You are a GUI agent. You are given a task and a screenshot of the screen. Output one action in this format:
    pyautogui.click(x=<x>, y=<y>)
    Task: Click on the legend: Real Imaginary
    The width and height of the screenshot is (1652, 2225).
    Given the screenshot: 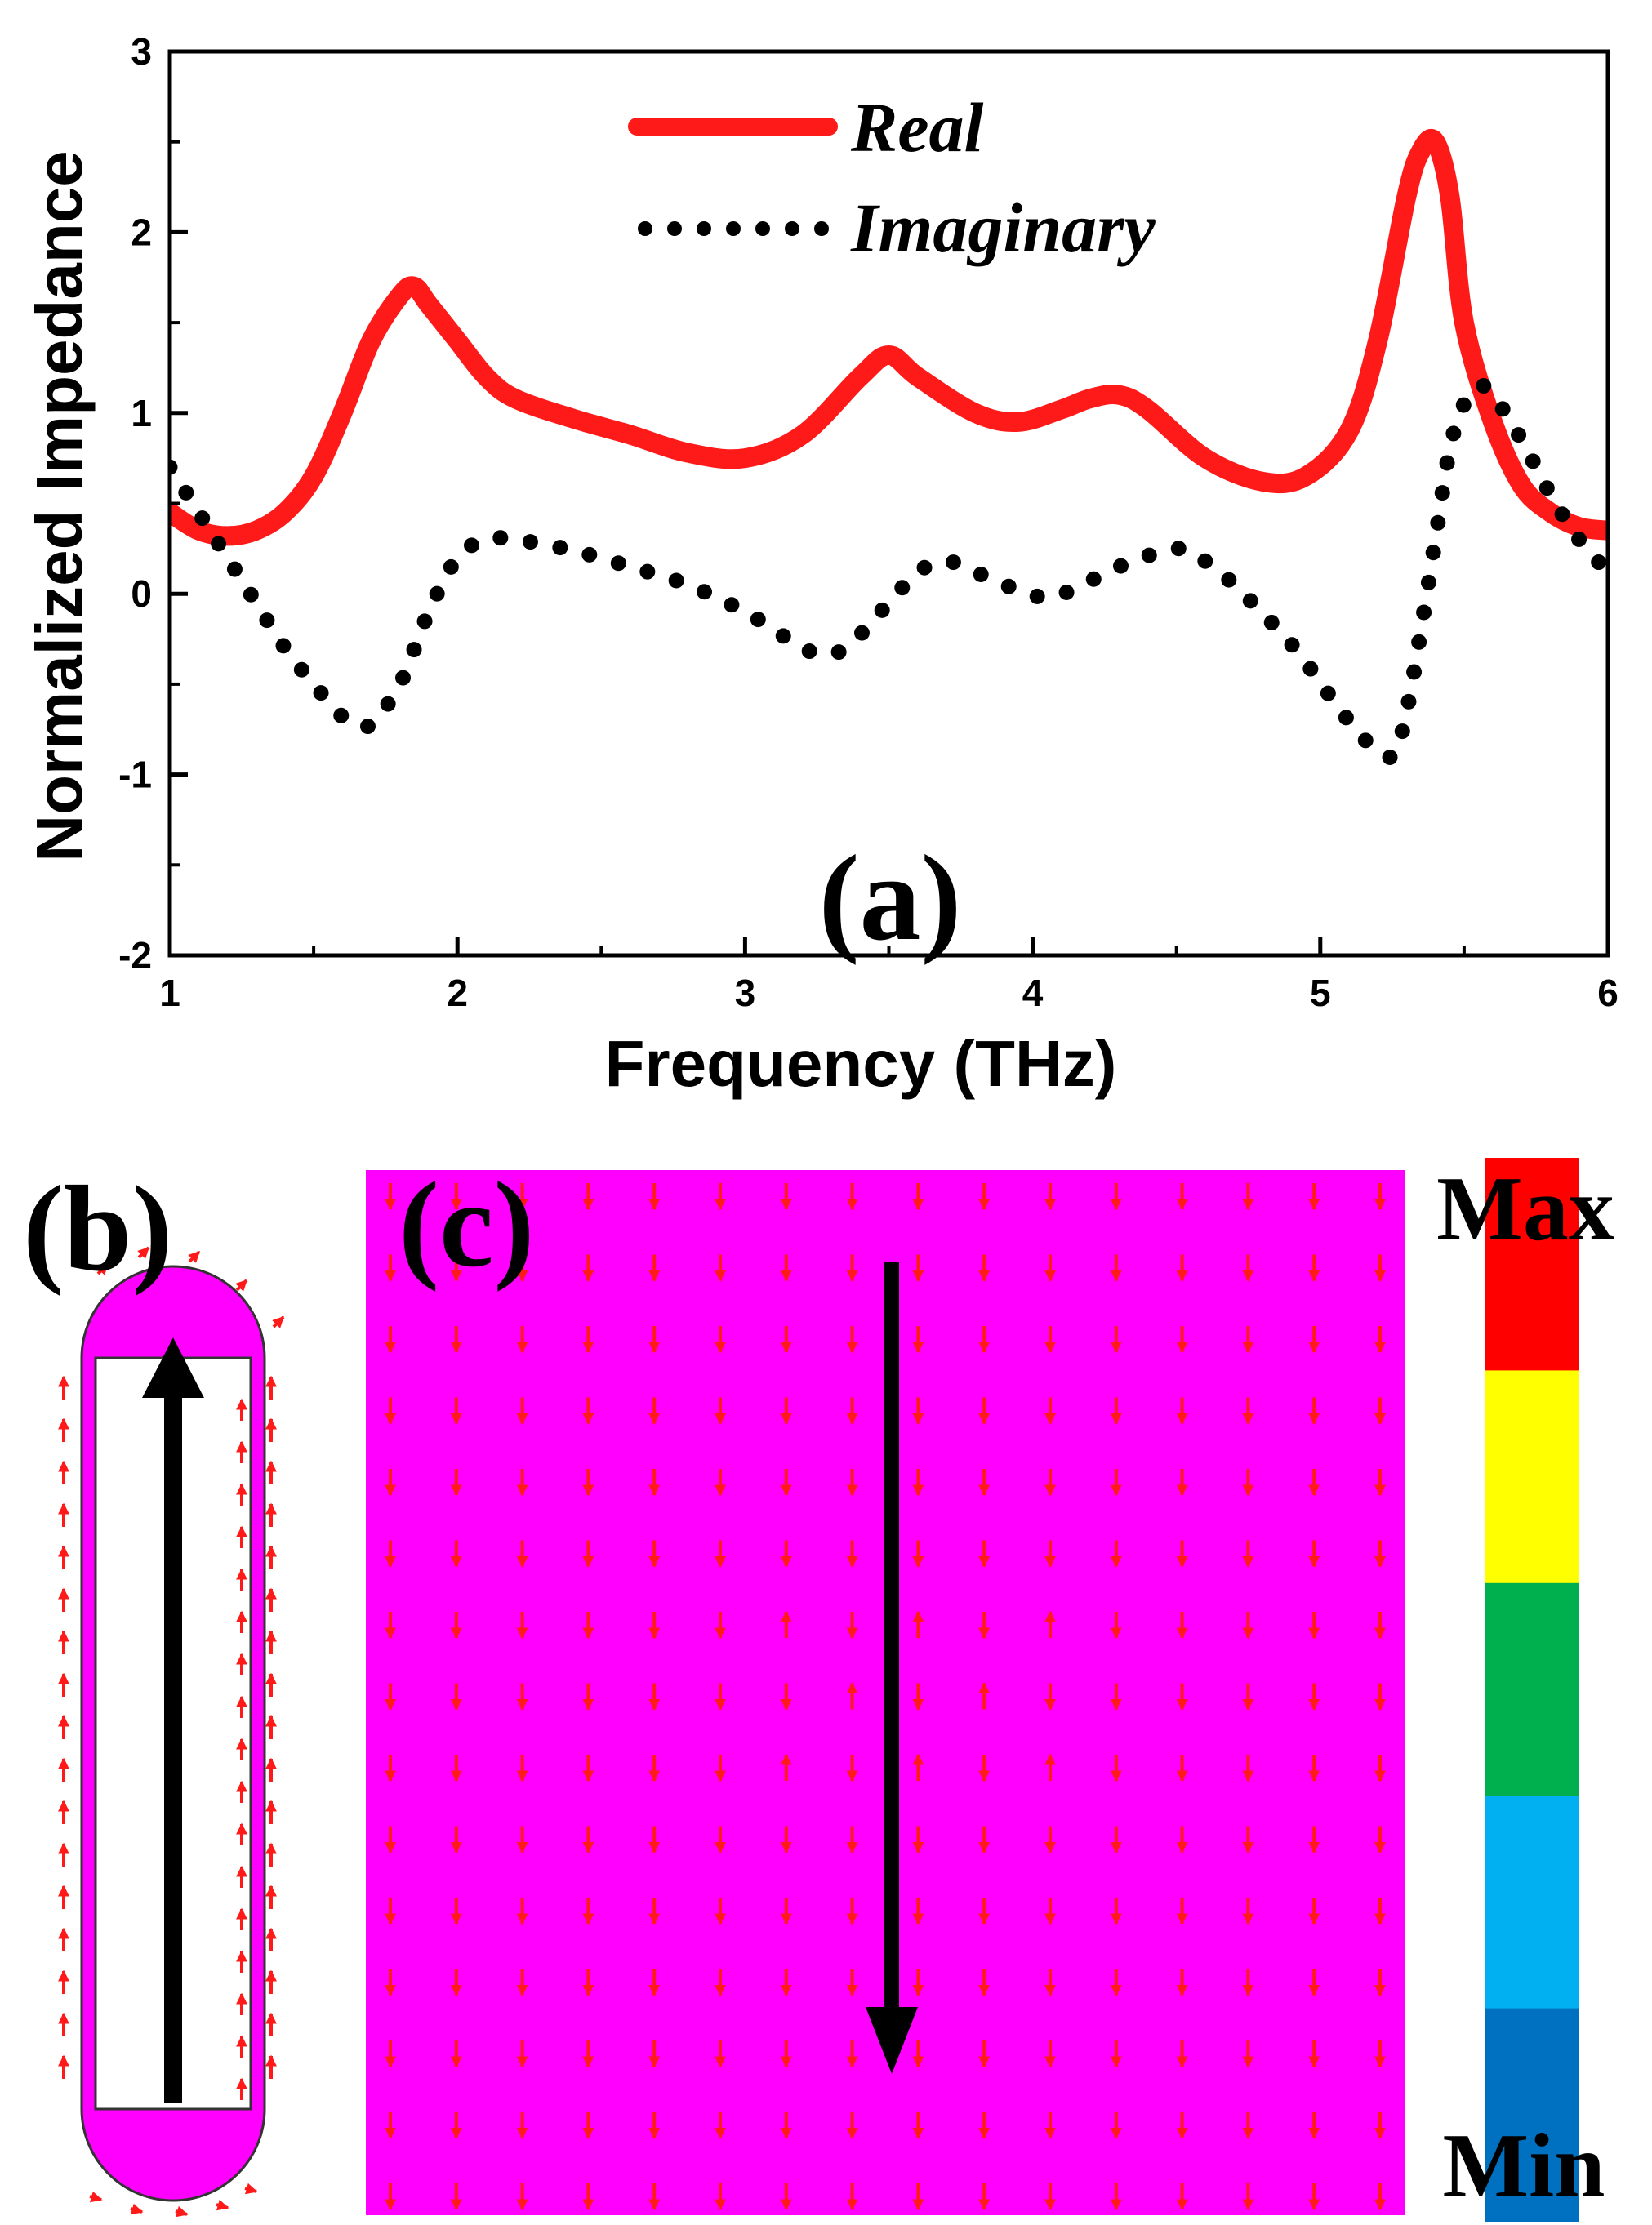 What is the action you would take?
    pyautogui.click(x=892, y=177)
    